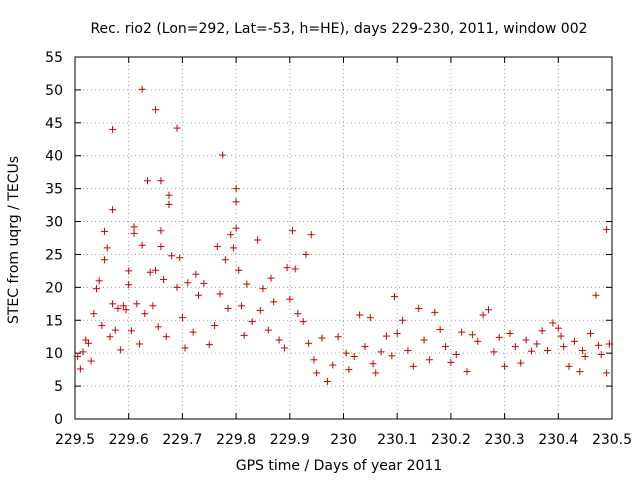  Describe the element at coordinates (14, 240) in the screenshot. I see `y-axis-title: STEC from uqrg / TECUs` at that location.